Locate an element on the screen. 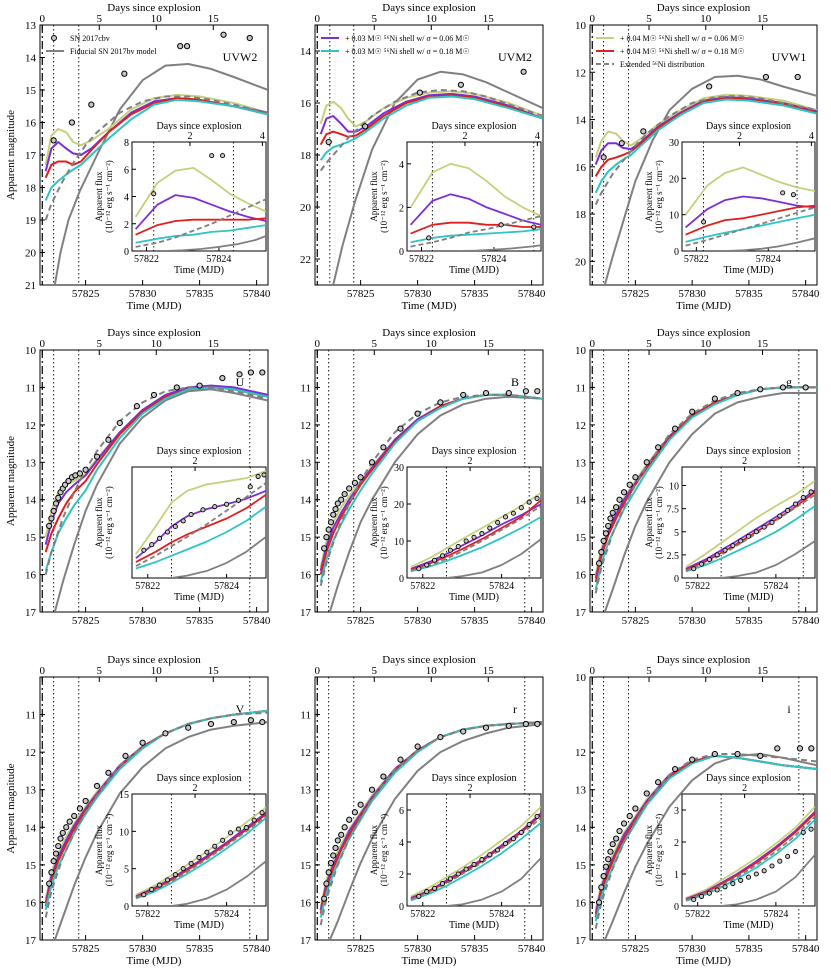 This screenshot has width=831, height=979. inset-y-tick-label: 30 is located at coordinates (399, 468).